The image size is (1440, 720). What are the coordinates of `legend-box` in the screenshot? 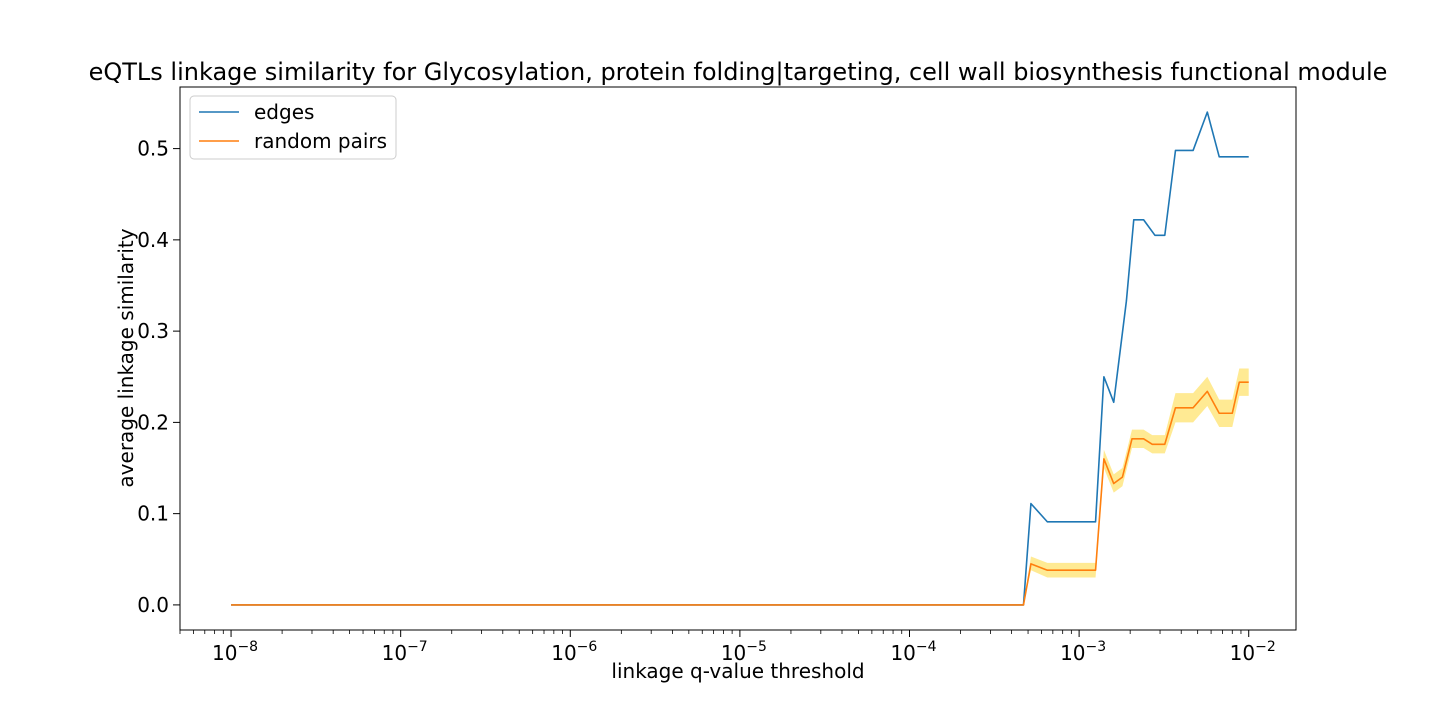 It's located at (293, 127).